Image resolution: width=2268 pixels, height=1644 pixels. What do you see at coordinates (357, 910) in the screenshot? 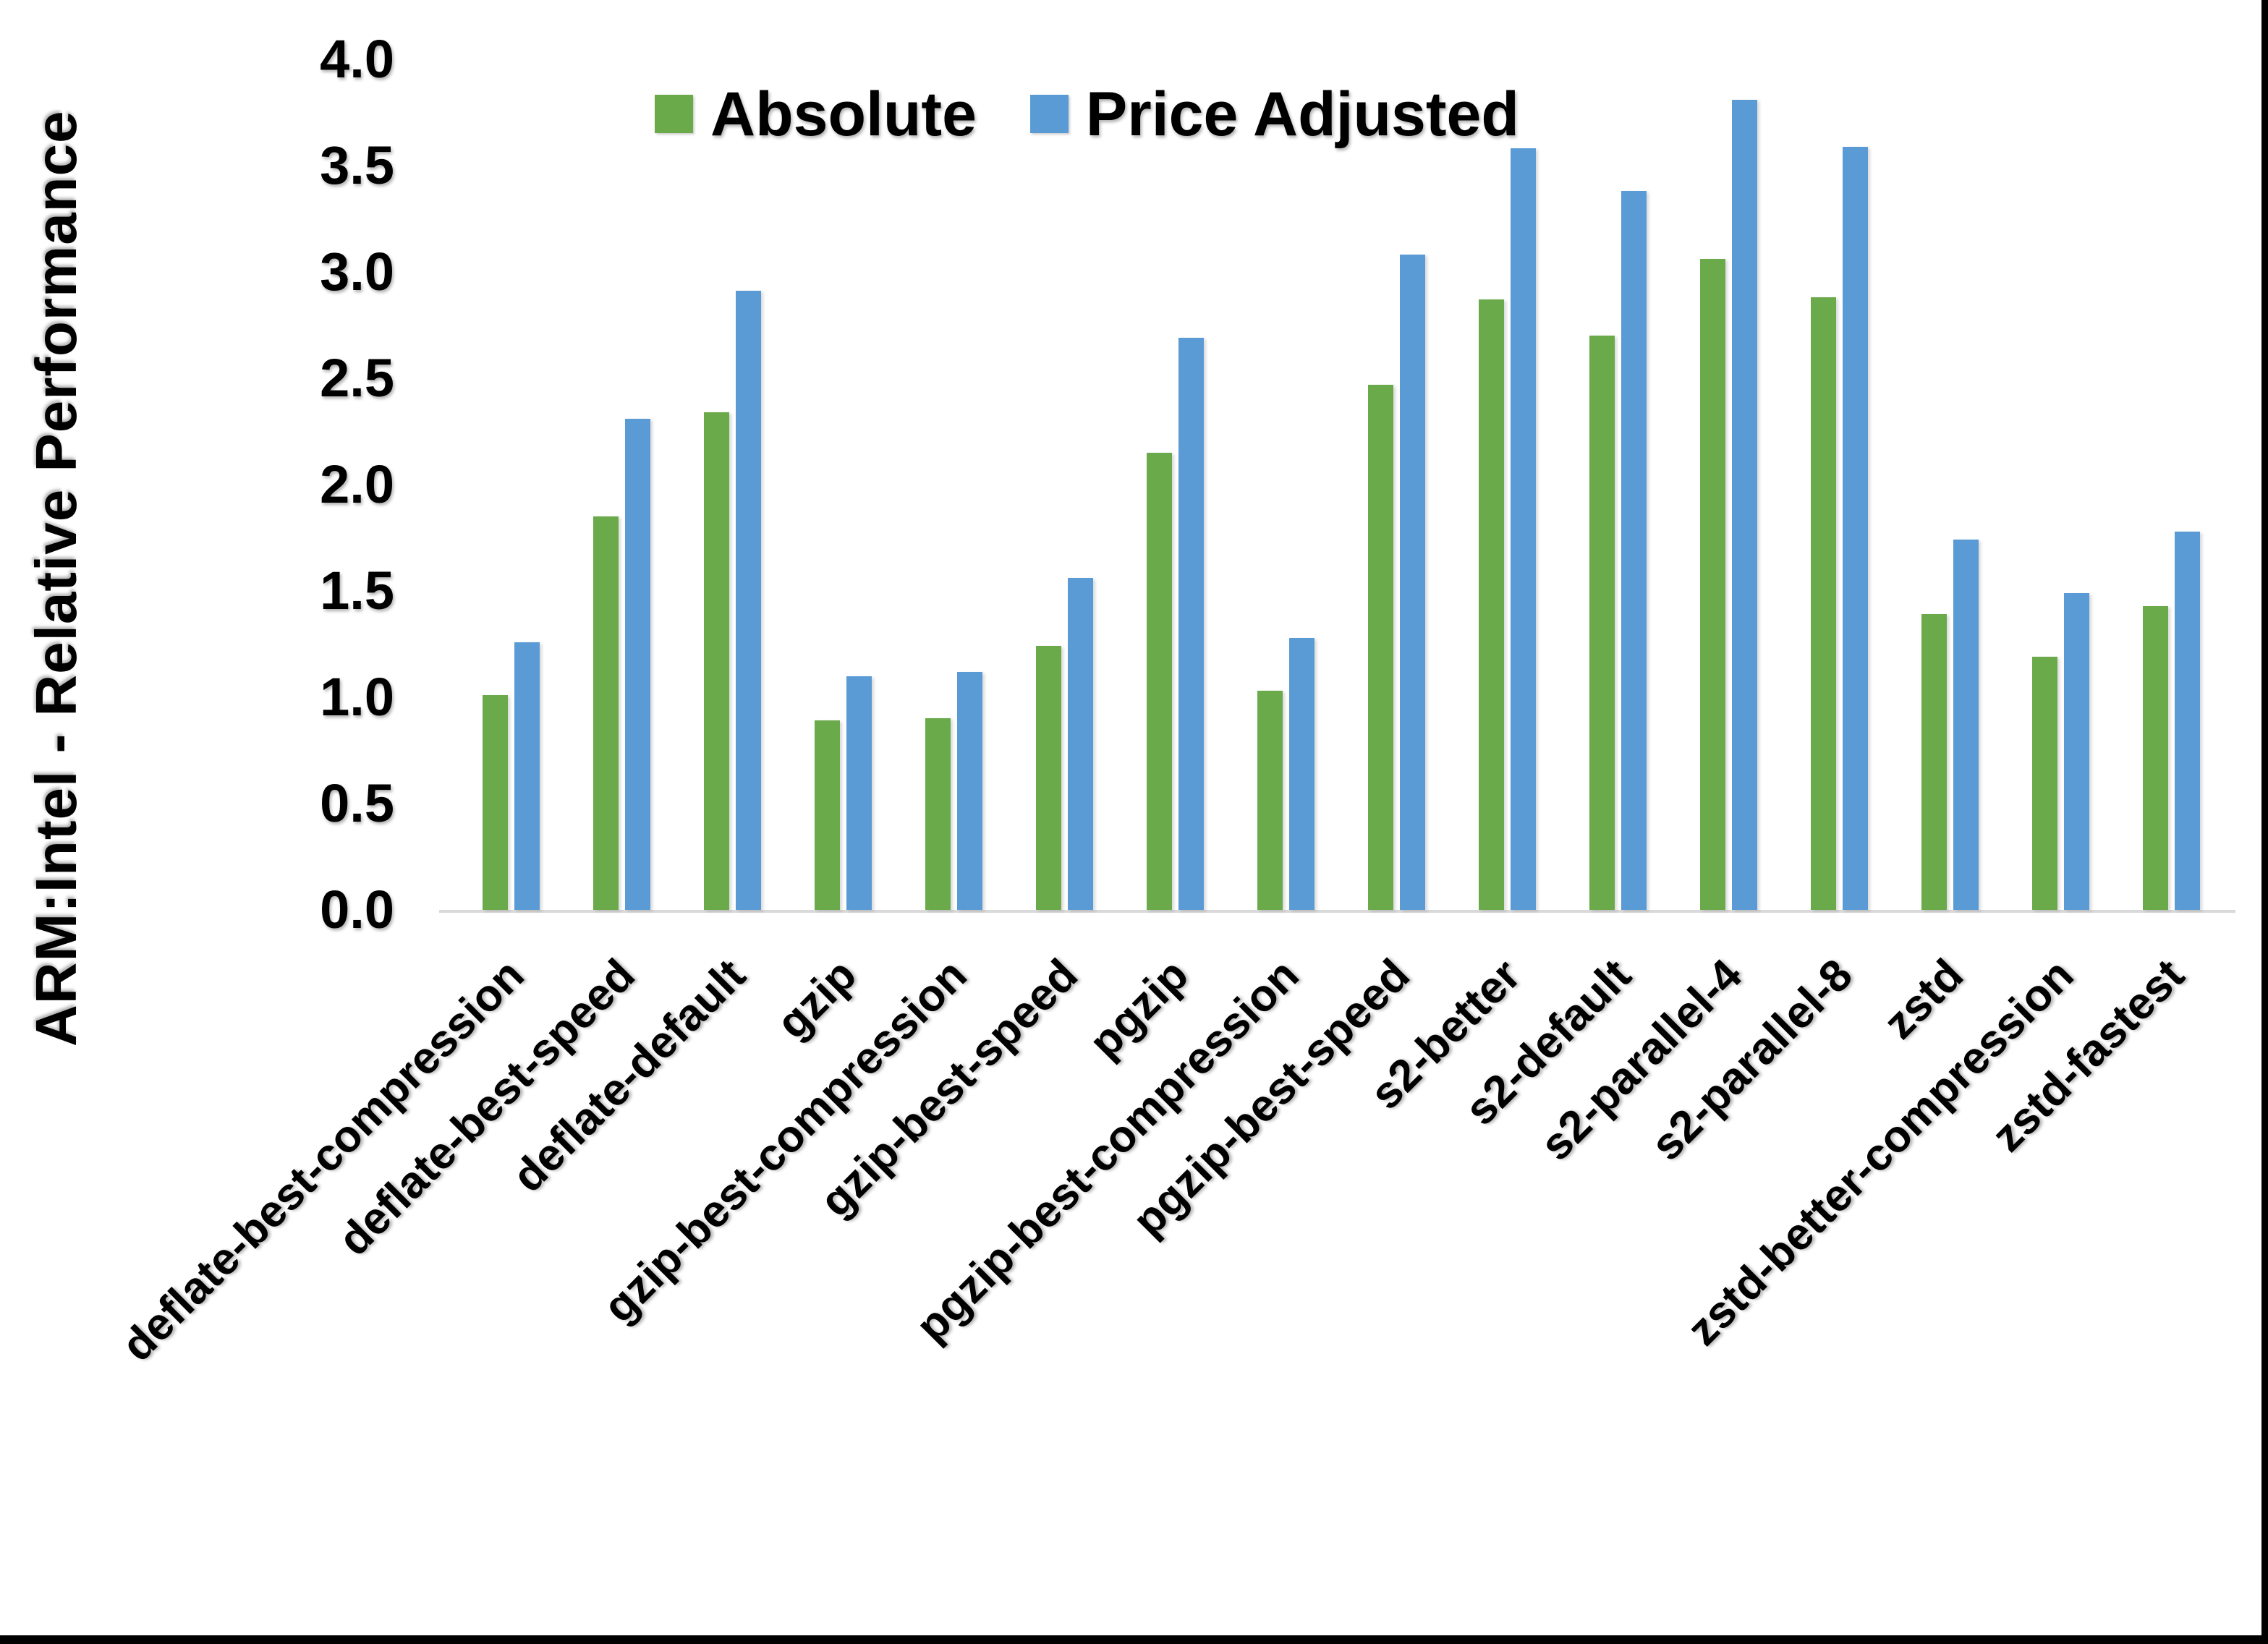
I see `y-tick-label-0.0: 0.0` at bounding box center [357, 910].